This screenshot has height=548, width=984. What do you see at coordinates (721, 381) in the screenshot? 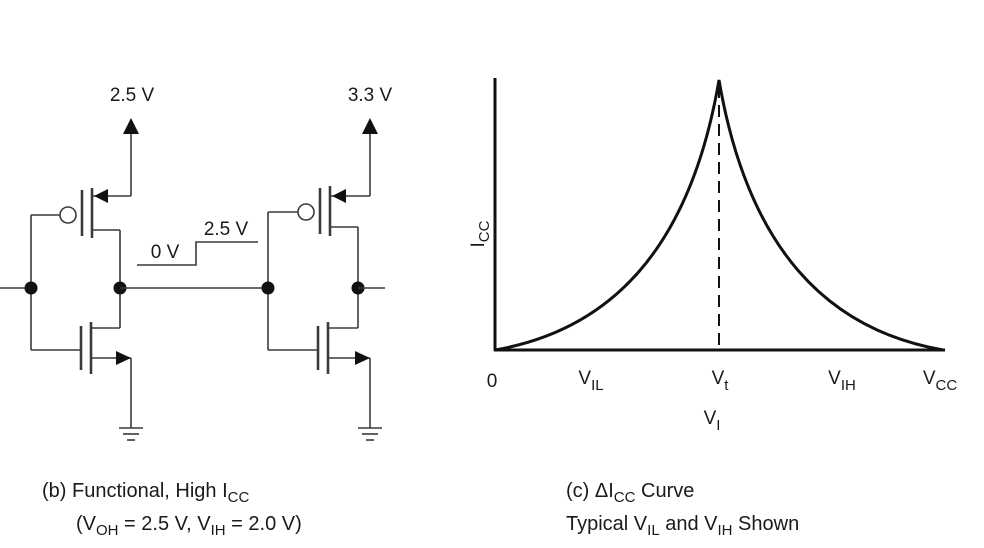
I see `tick-label-vt: Vt` at bounding box center [721, 381].